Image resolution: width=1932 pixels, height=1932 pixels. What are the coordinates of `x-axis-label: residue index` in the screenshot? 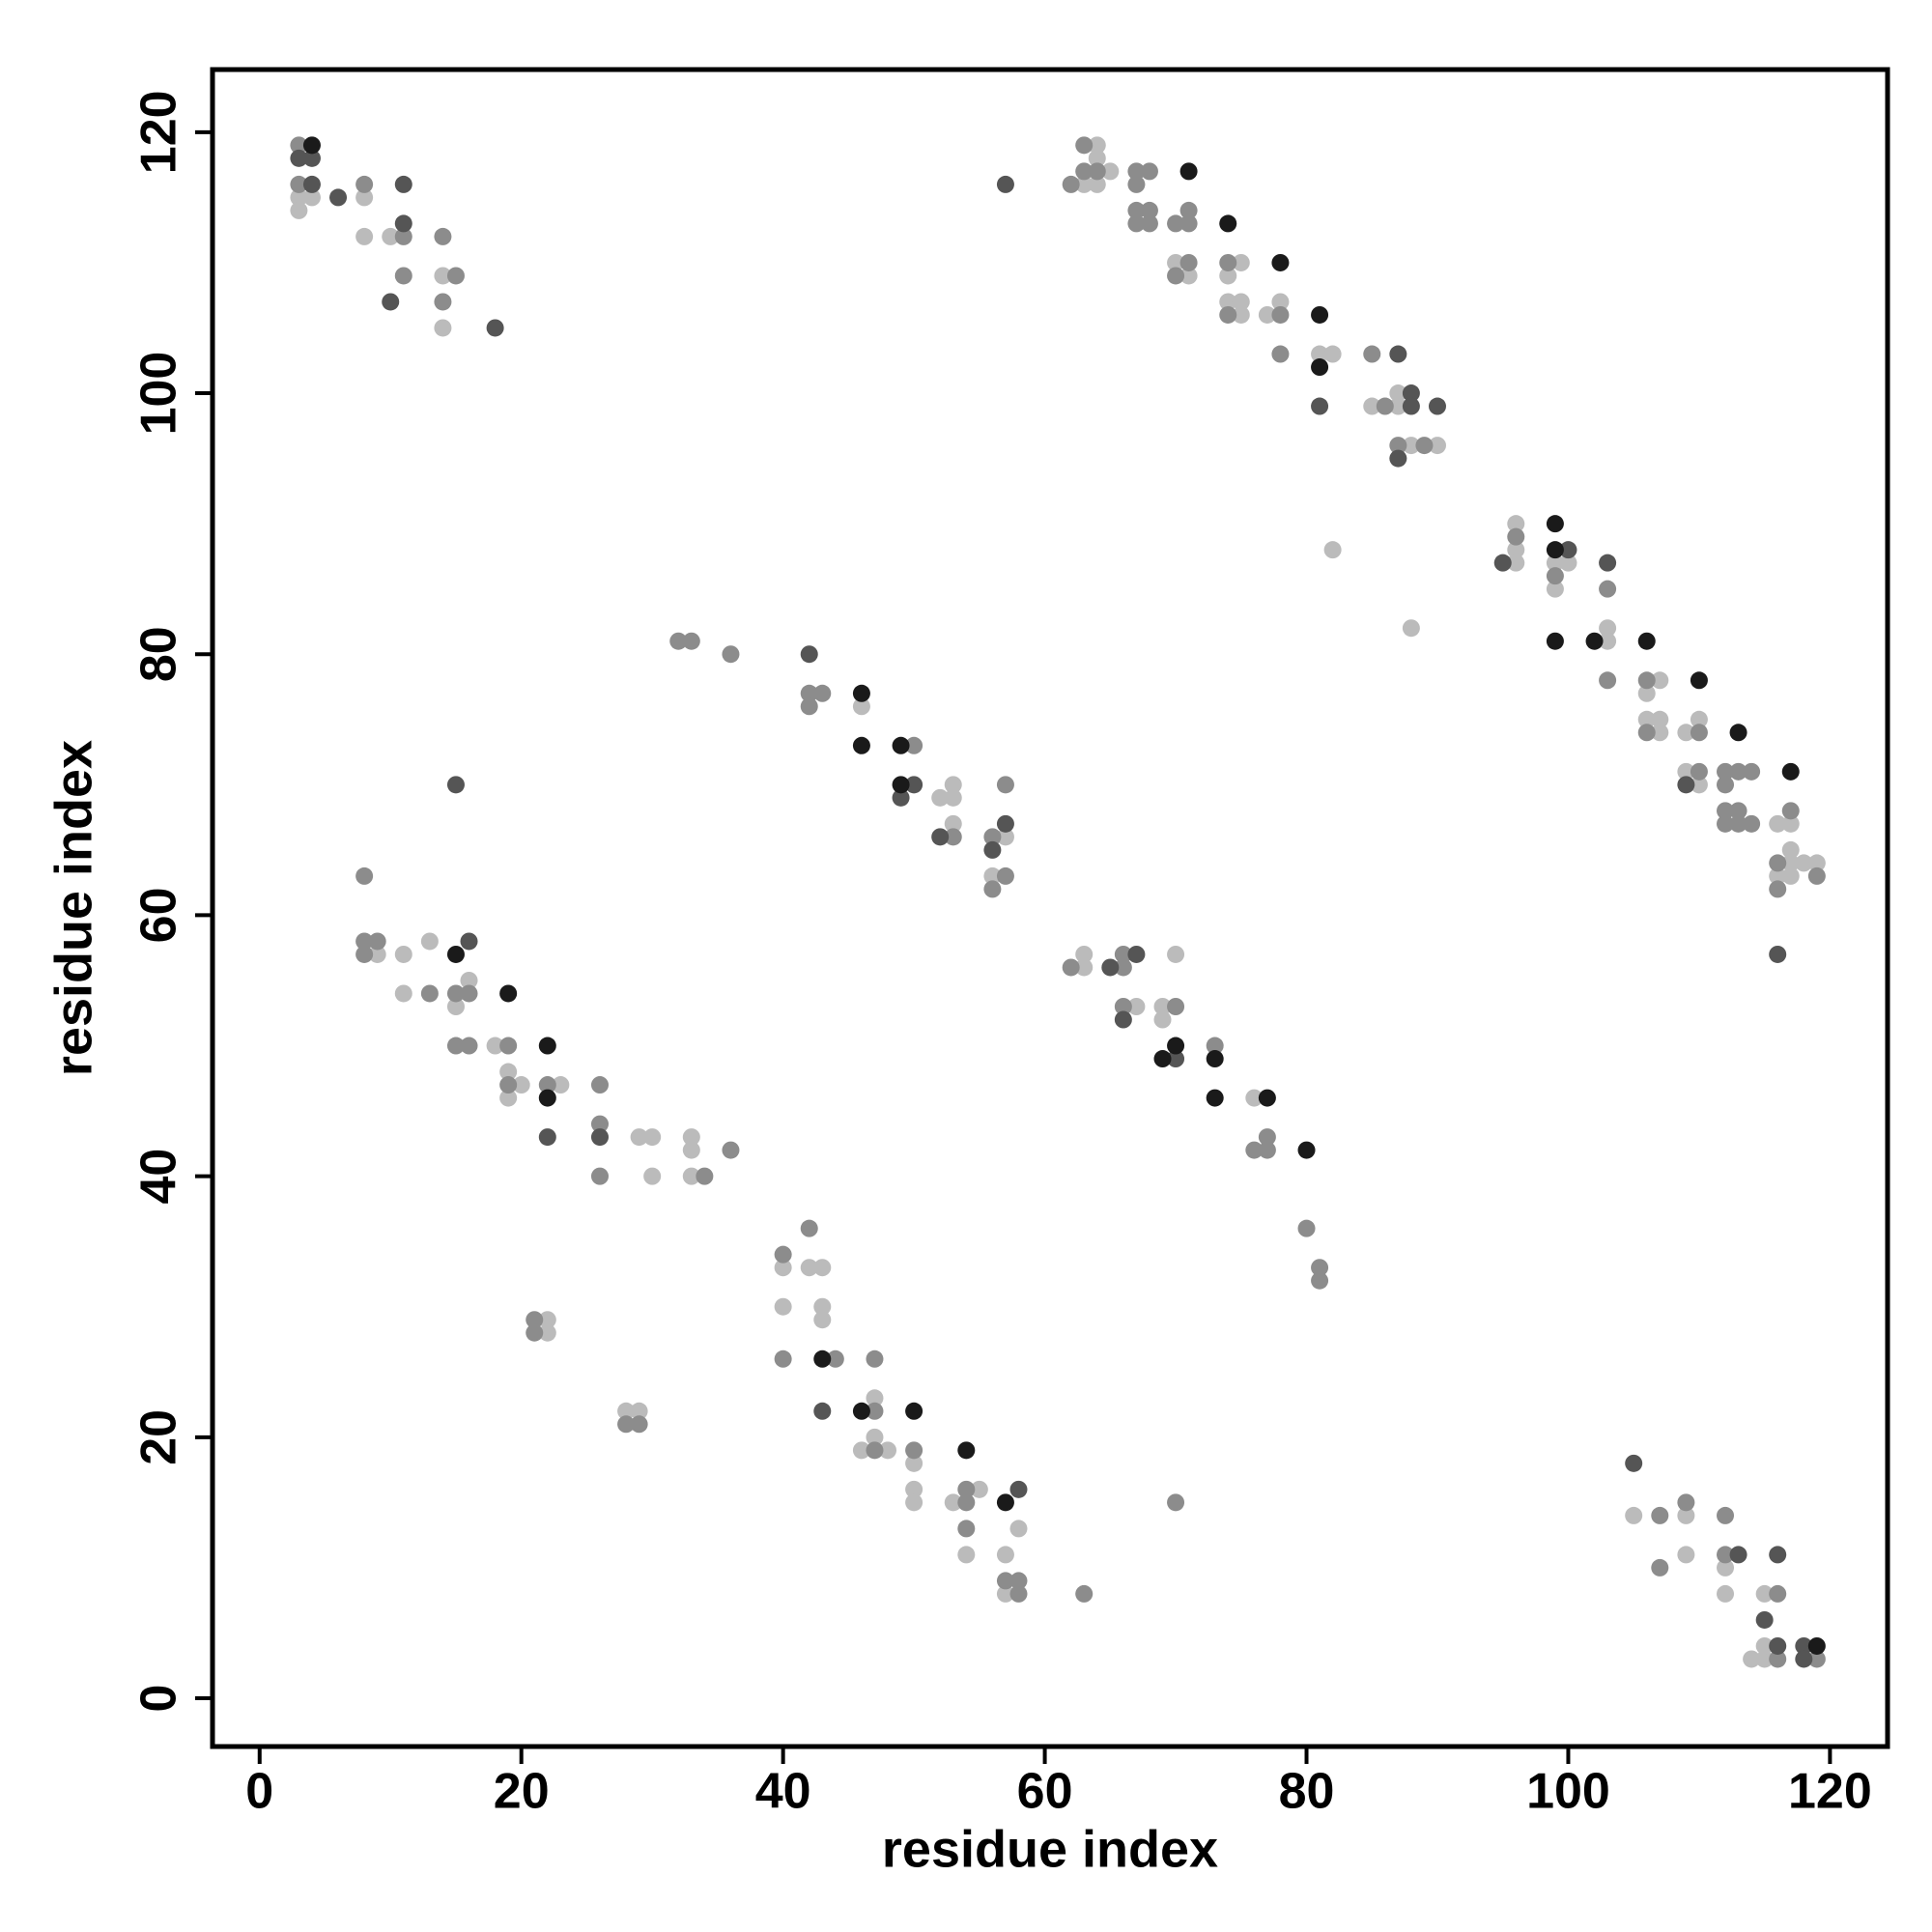 It's located at (1050, 1849).